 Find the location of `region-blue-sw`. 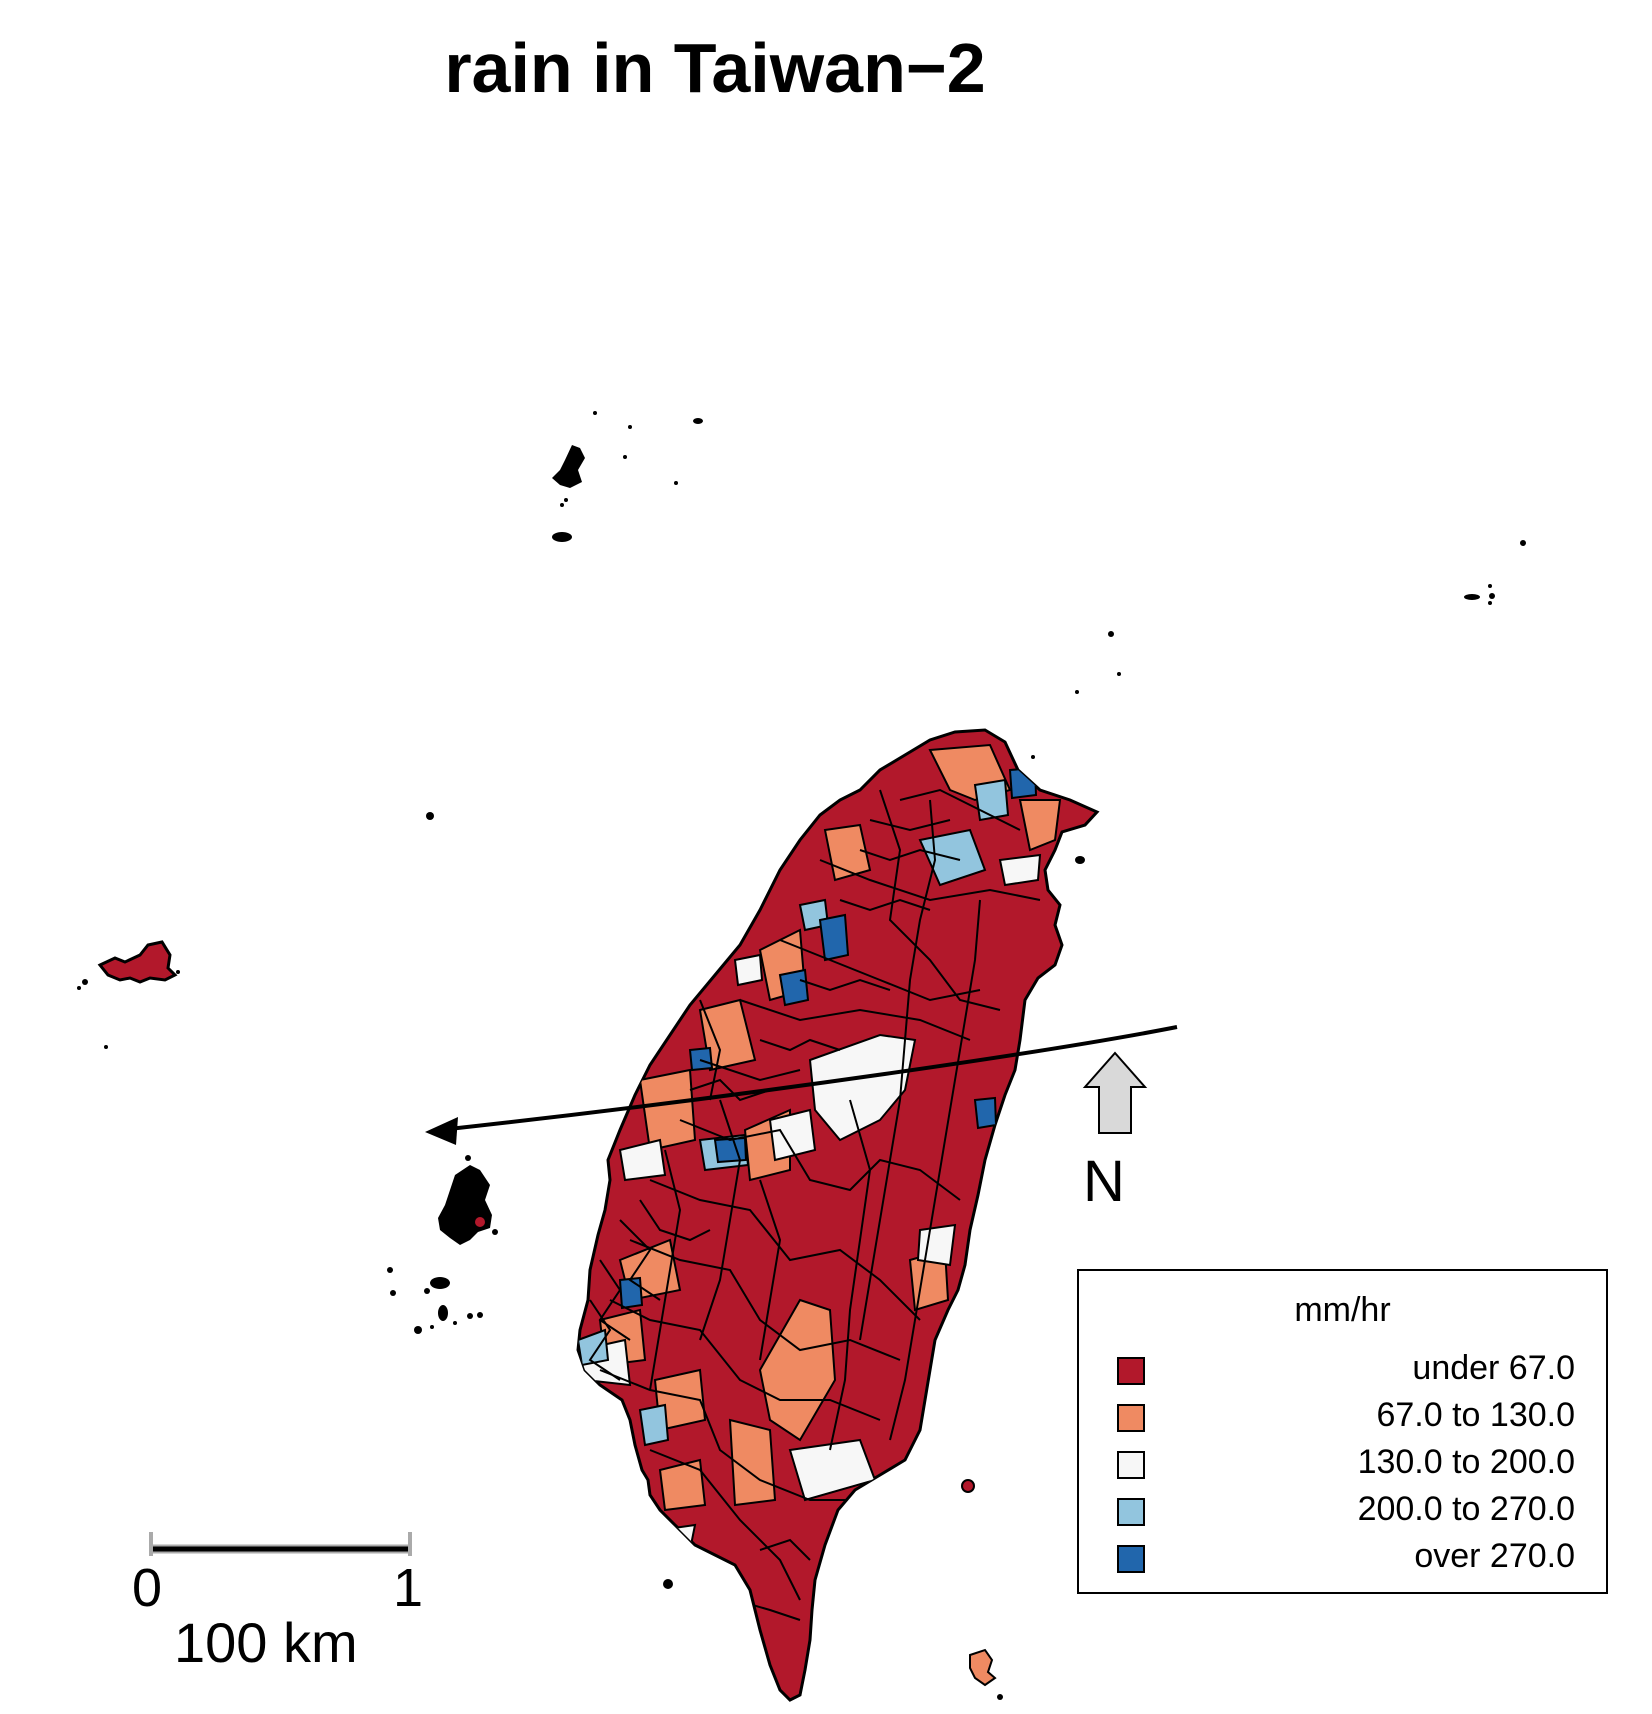

region-blue-sw is located at coordinates (631, 1293).